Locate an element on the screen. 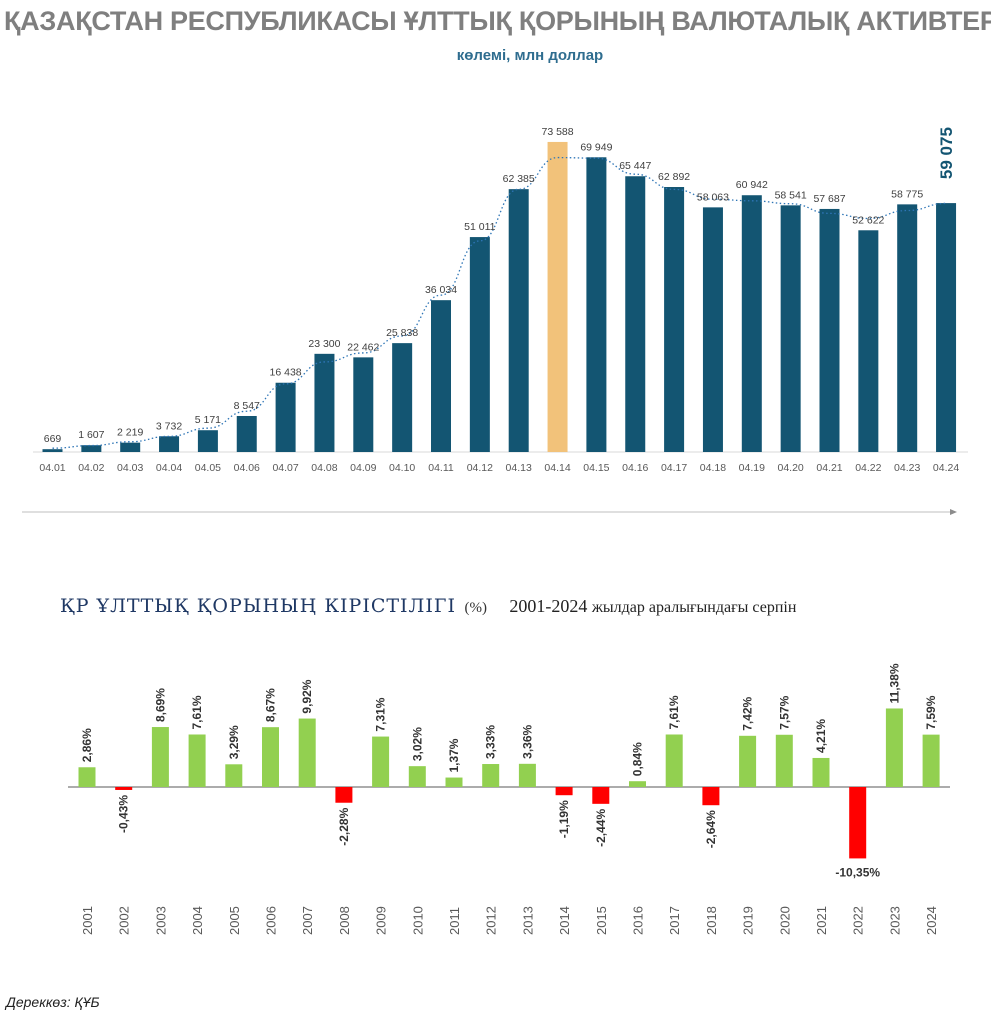  x-tick-04.10: 04.10 is located at coordinates (402, 468).